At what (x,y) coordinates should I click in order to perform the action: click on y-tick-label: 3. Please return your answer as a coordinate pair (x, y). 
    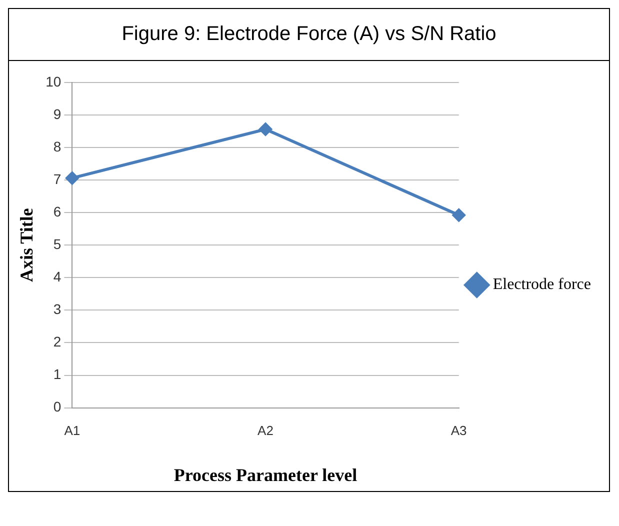
    Looking at the image, I should click on (57, 309).